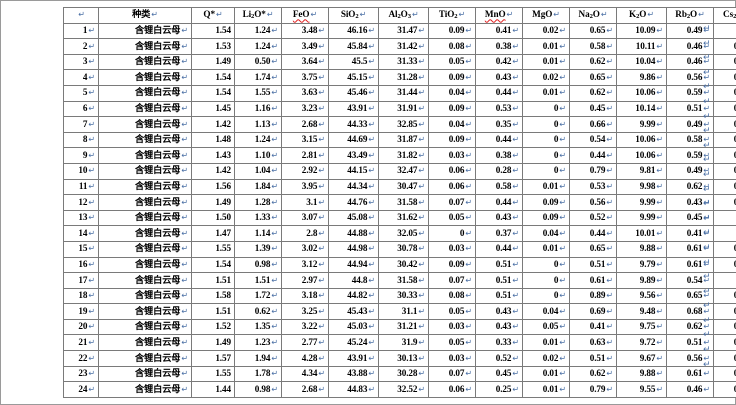 The width and height of the screenshot is (736, 405). What do you see at coordinates (81, 249) in the screenshot?
I see `cell-idx: 15↵` at bounding box center [81, 249].